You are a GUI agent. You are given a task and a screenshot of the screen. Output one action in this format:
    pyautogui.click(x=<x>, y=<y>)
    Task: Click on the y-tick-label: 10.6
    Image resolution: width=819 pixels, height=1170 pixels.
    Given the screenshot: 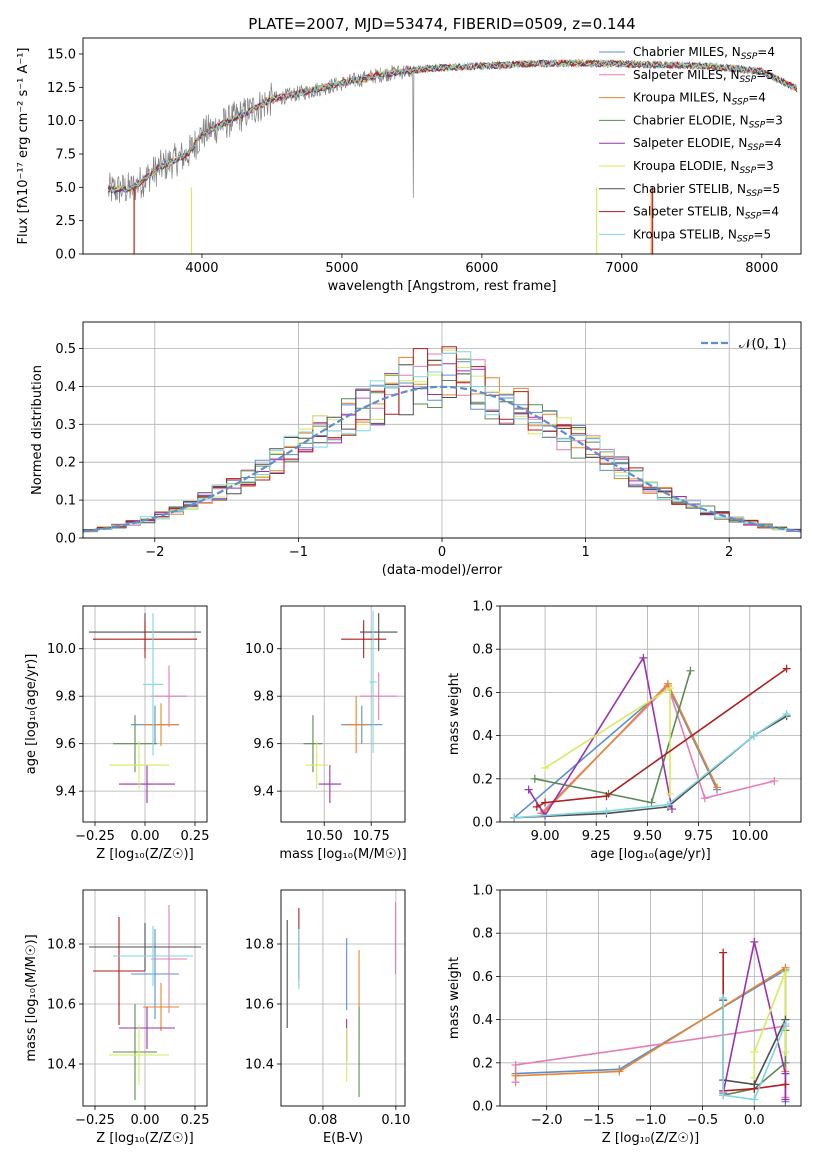 What is the action you would take?
    pyautogui.click(x=259, y=1005)
    